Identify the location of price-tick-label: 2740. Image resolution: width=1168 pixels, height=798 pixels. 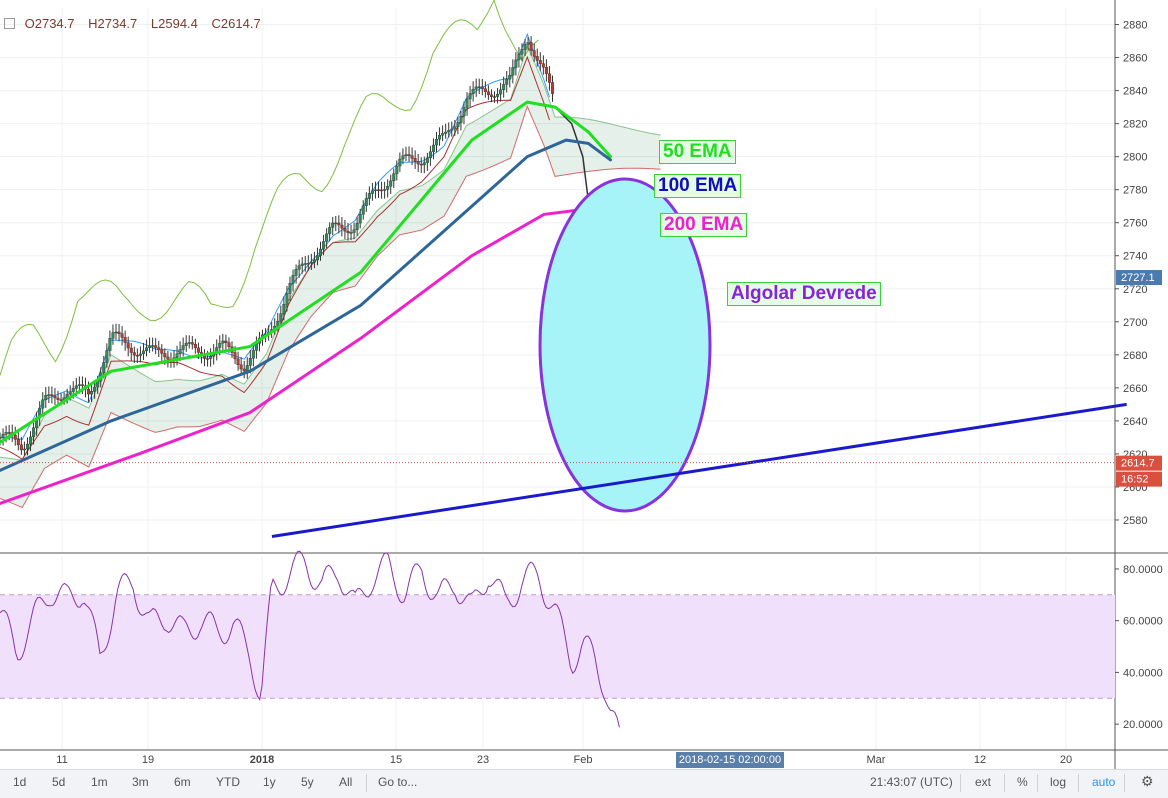
(1135, 257).